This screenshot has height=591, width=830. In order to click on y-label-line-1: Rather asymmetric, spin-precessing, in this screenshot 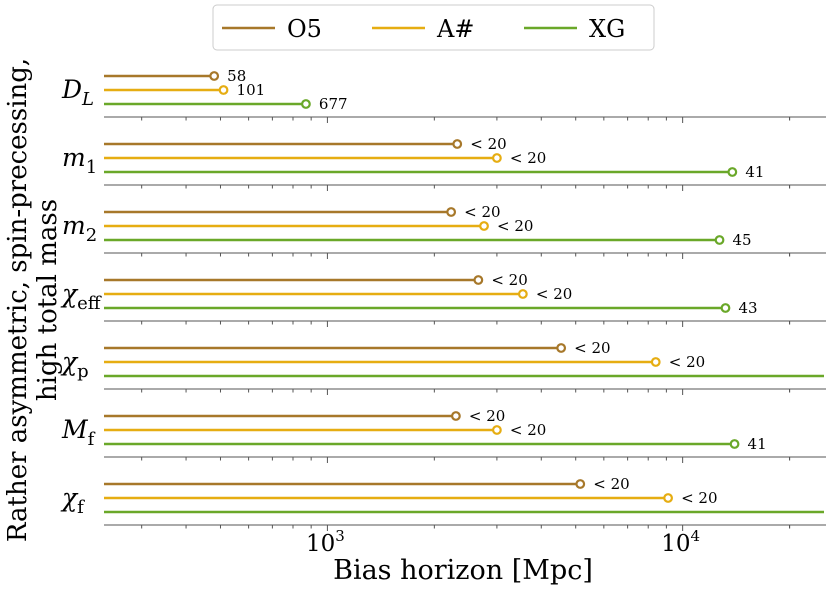, I will do `click(18, 300)`.